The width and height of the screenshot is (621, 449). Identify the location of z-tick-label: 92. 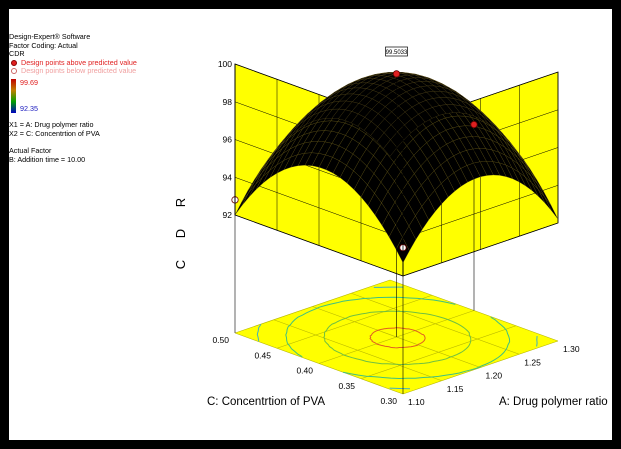
(228, 215).